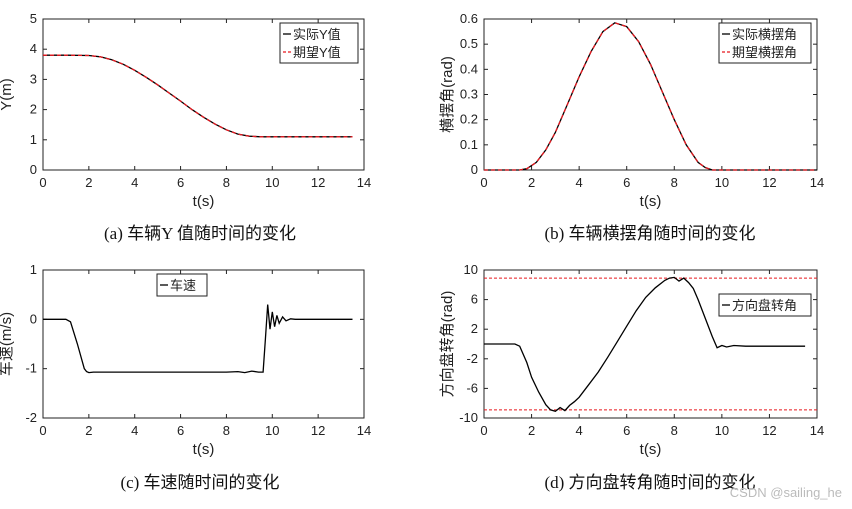  What do you see at coordinates (200, 233) in the screenshot?
I see `panel-caption: (a) 车辆Y 值随时间的变化` at bounding box center [200, 233].